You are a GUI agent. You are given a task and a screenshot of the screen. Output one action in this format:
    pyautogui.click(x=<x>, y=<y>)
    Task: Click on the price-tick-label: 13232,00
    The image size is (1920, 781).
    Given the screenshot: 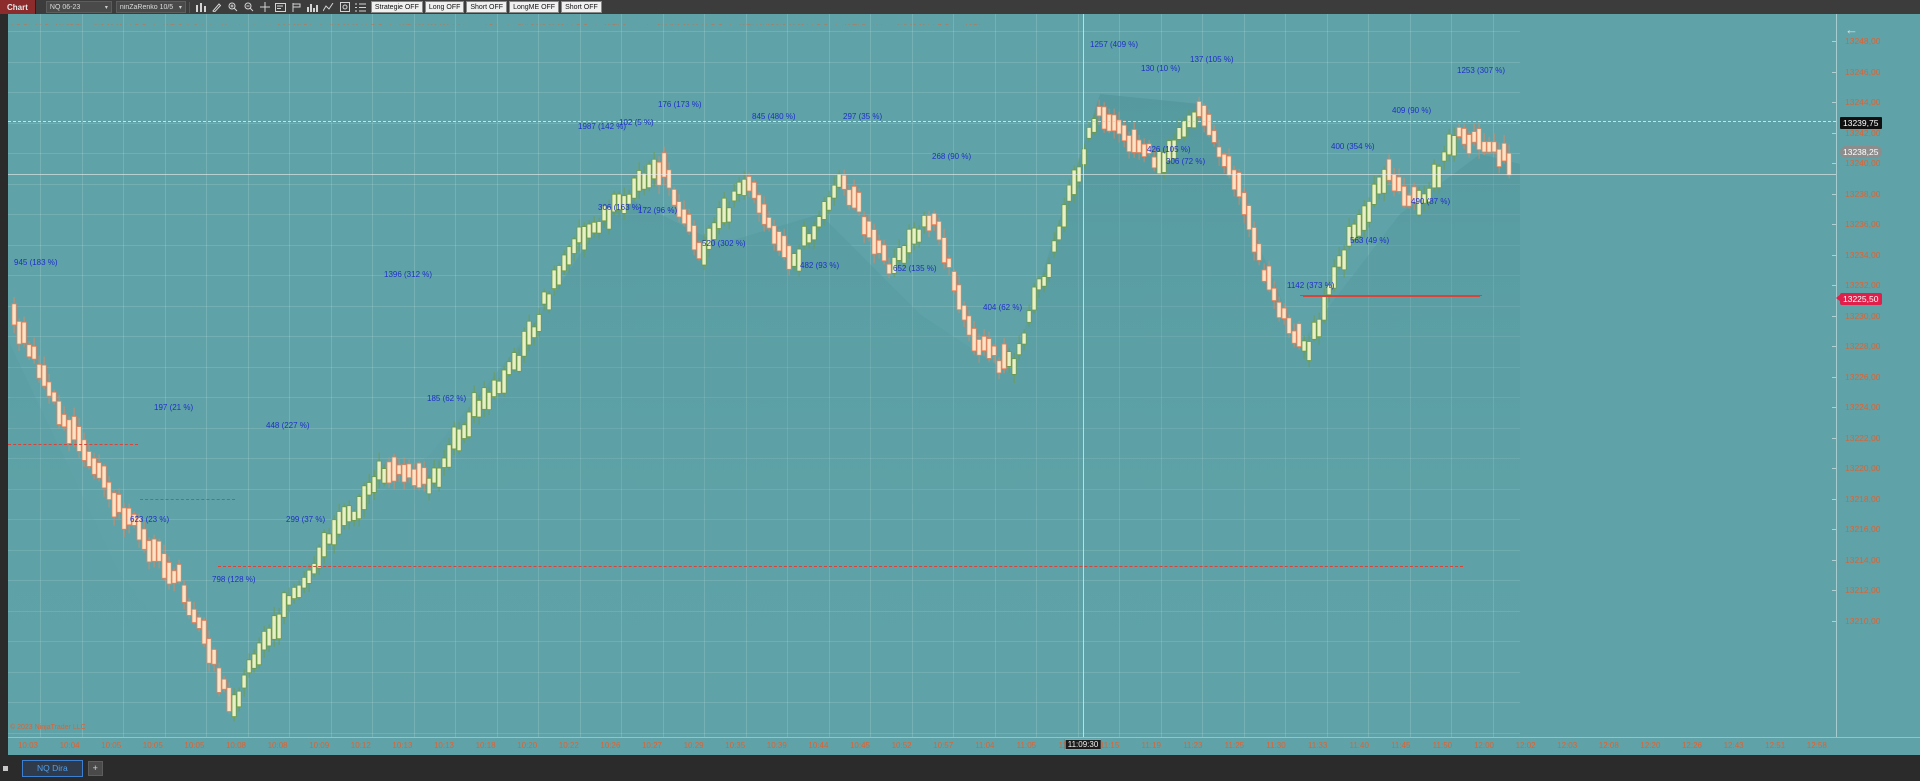 What is the action you would take?
    pyautogui.click(x=1863, y=285)
    